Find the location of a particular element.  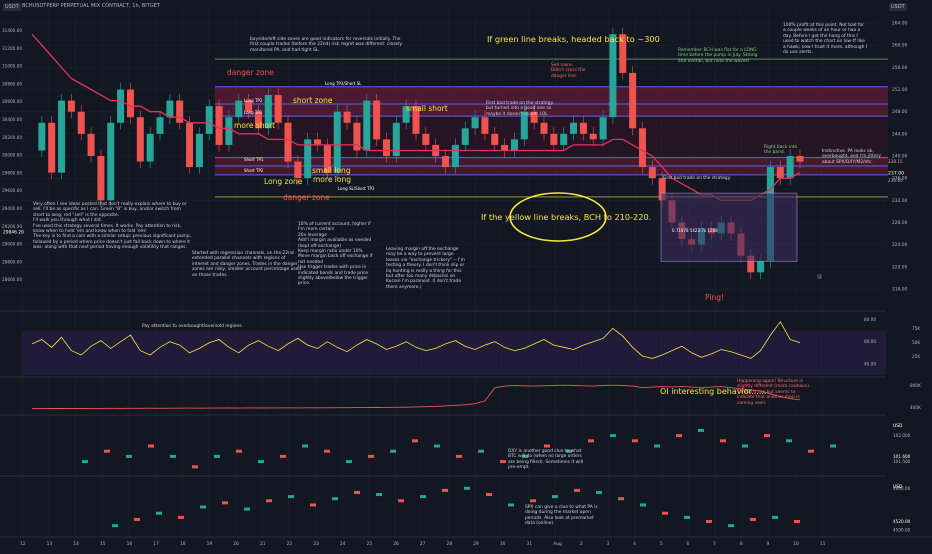

spx-pane: 4600.00 4500.00 USD 4520.00 is located at coordinates (511, 508).